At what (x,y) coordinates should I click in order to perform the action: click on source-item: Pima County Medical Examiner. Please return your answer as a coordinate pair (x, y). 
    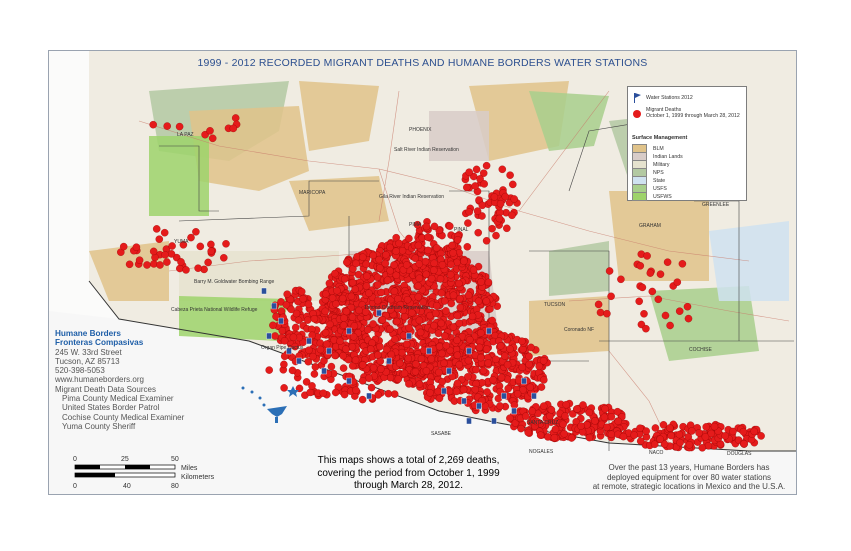
    Looking at the image, I should click on (118, 399).